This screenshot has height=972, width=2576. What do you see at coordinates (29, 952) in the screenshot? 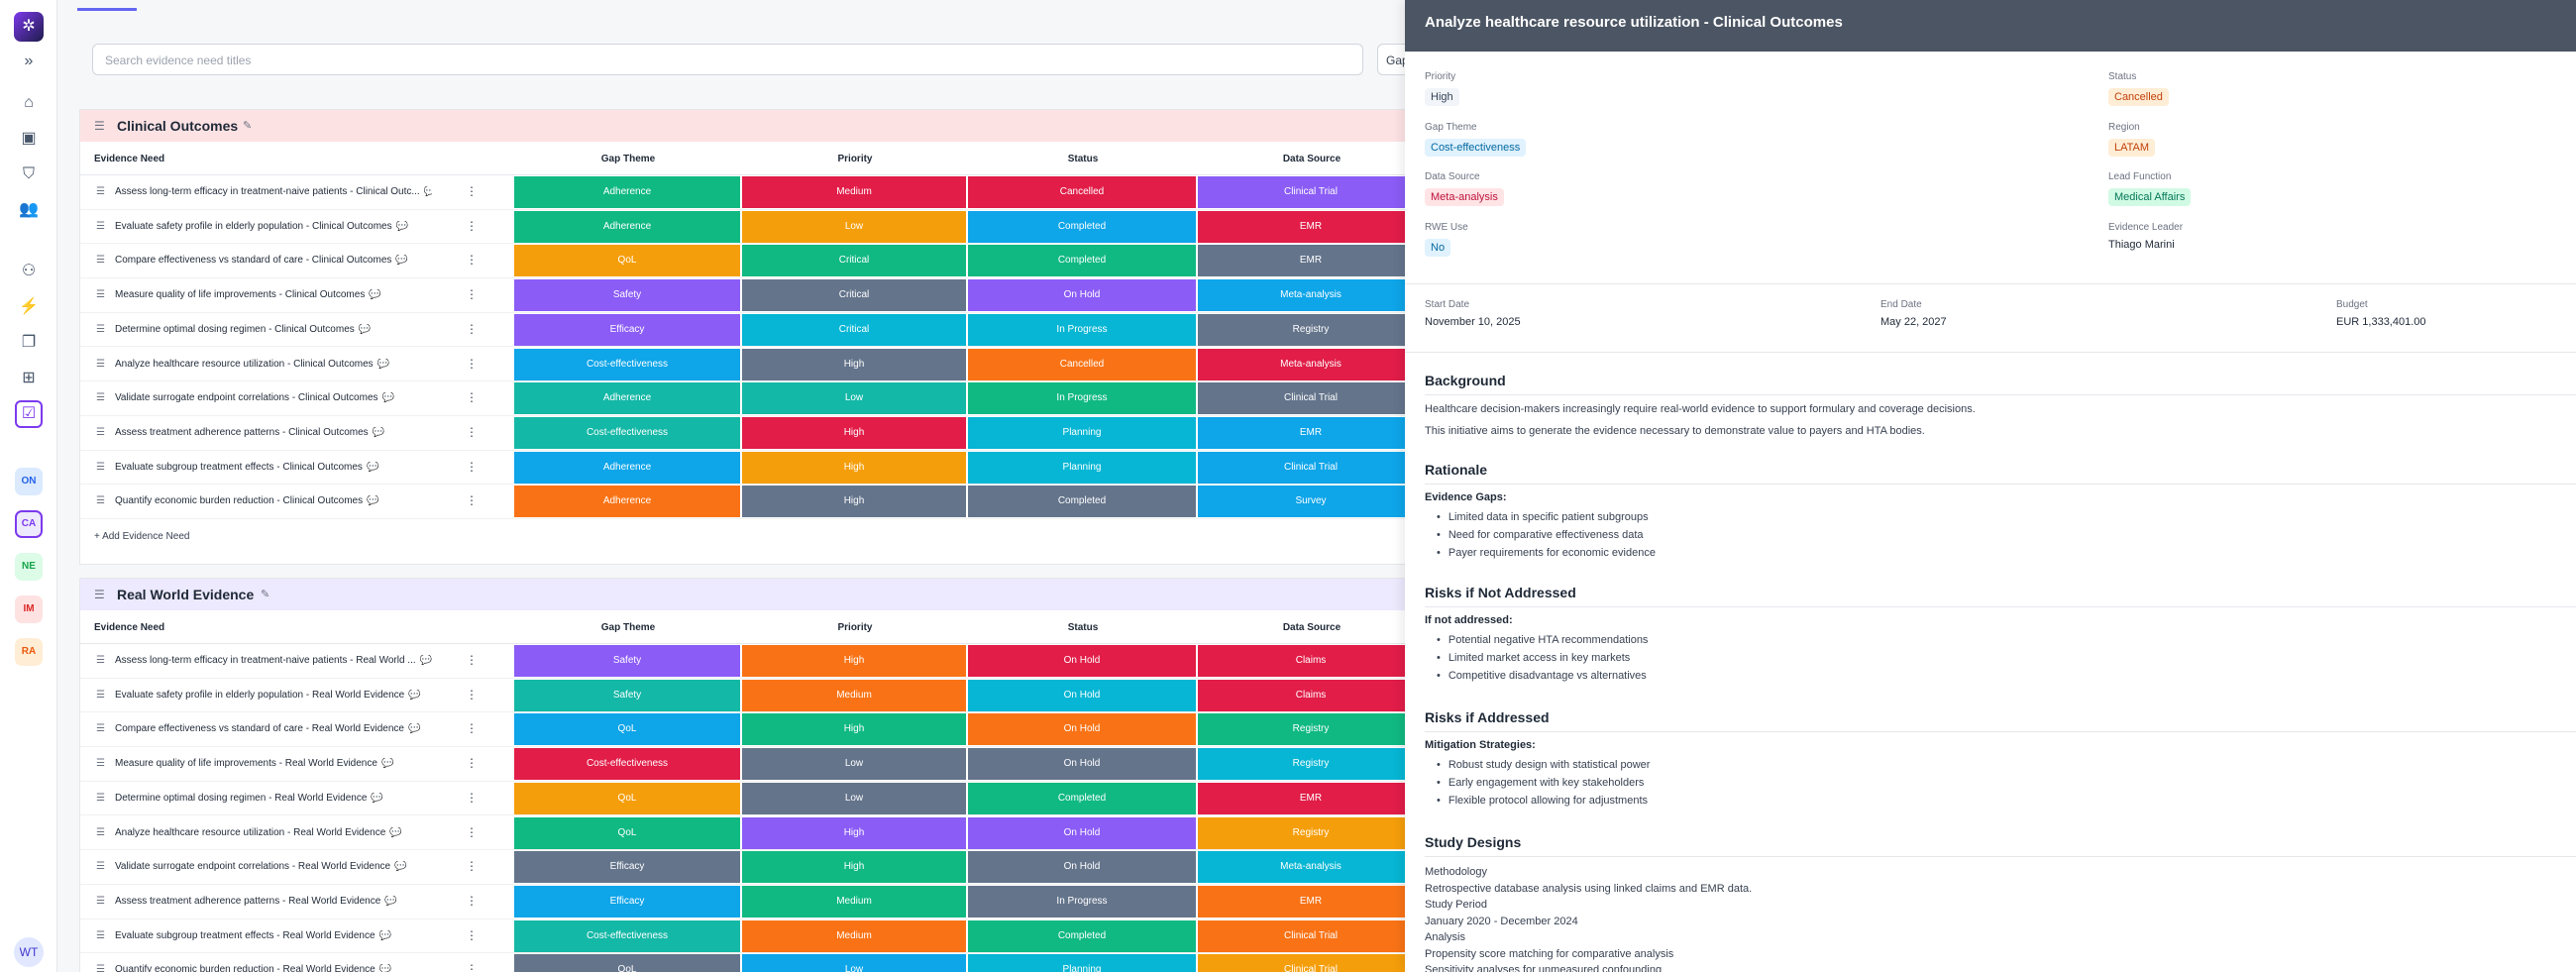
I see `user-avatar: WT` at bounding box center [29, 952].